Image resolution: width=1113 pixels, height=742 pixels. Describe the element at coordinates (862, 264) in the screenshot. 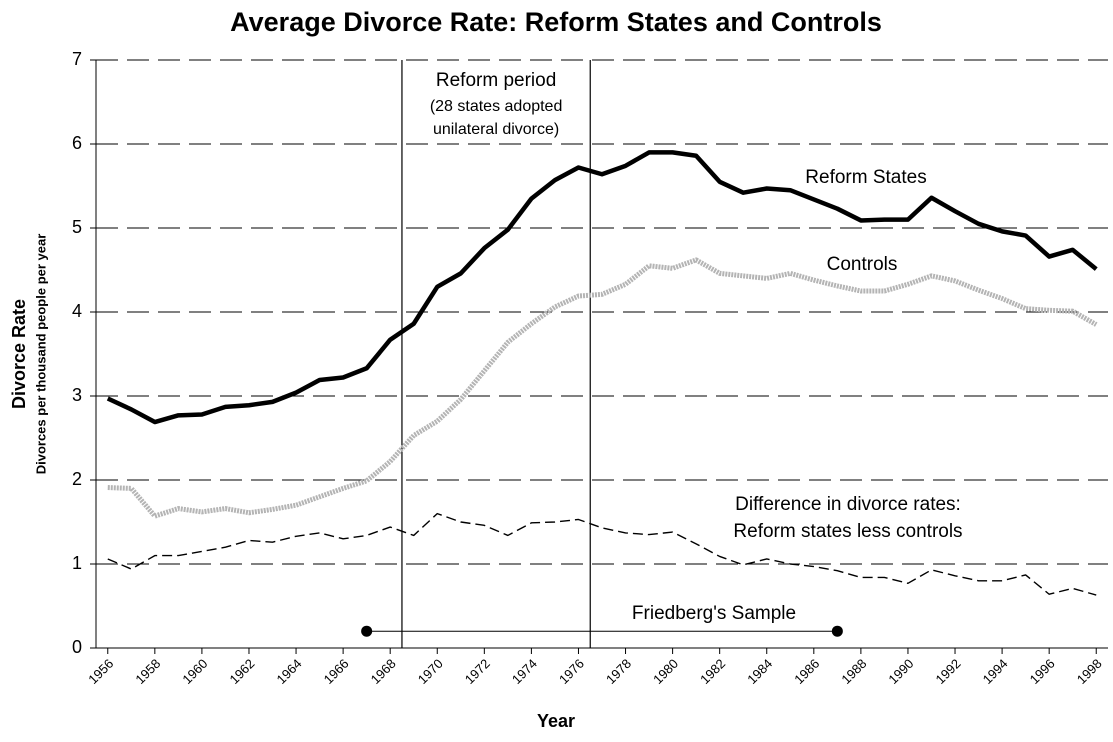

I see `series-label: Controls` at that location.